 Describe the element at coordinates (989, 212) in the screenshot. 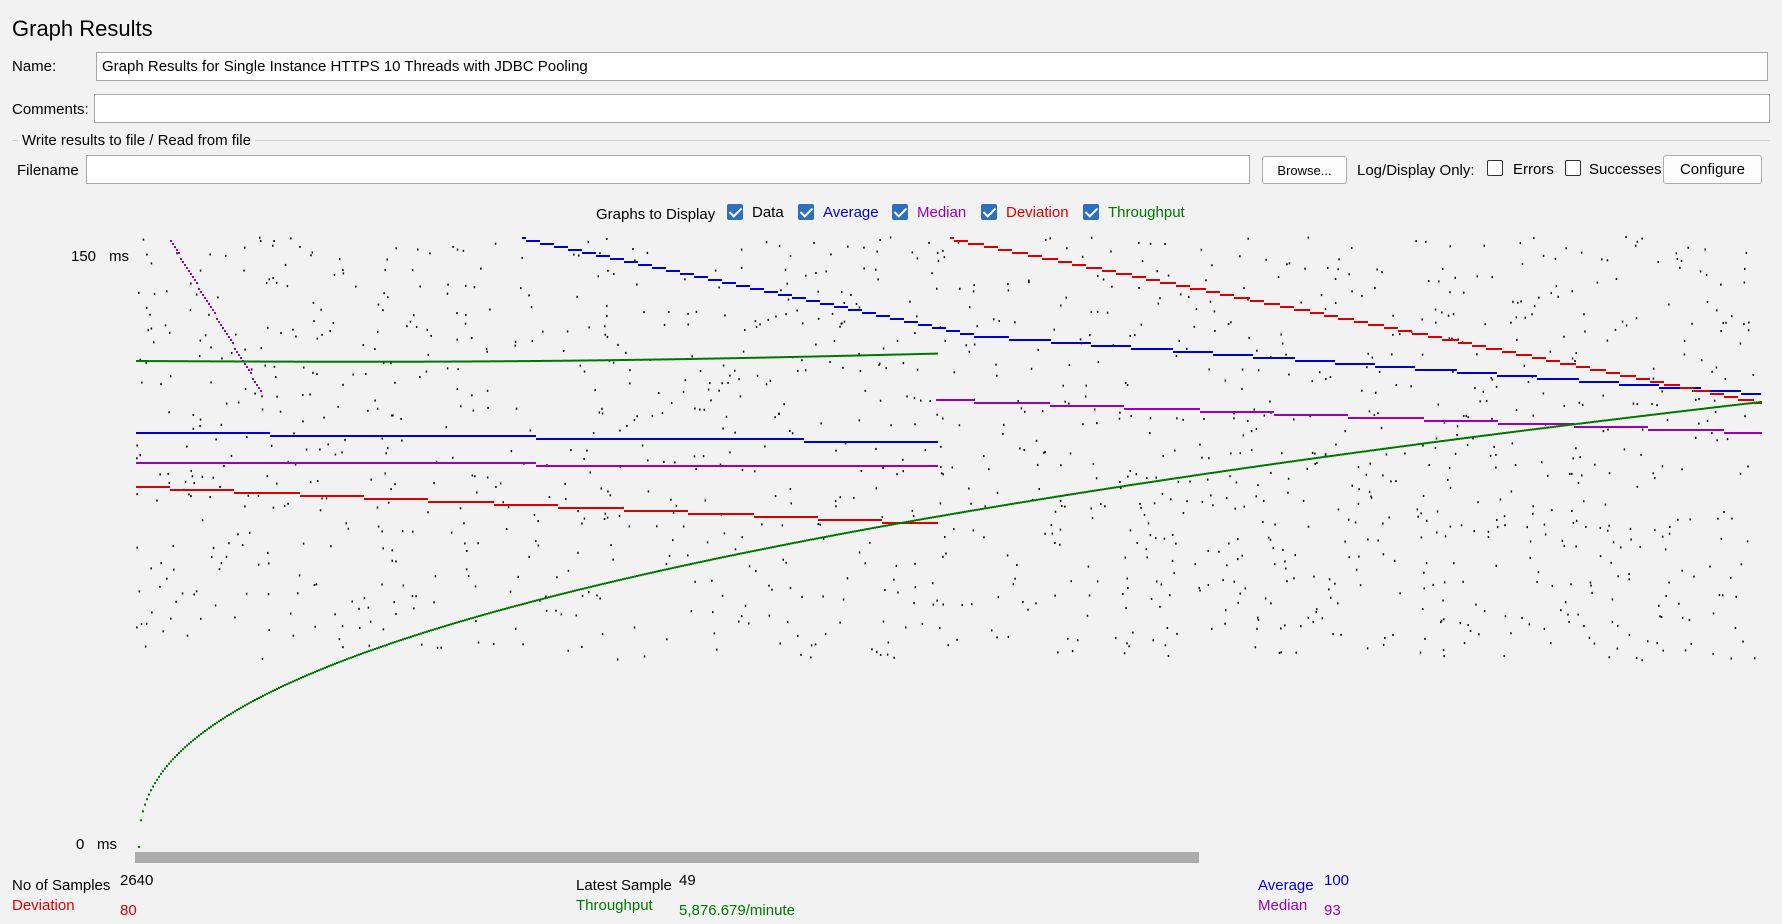

I see `deviation-checkbox` at that location.